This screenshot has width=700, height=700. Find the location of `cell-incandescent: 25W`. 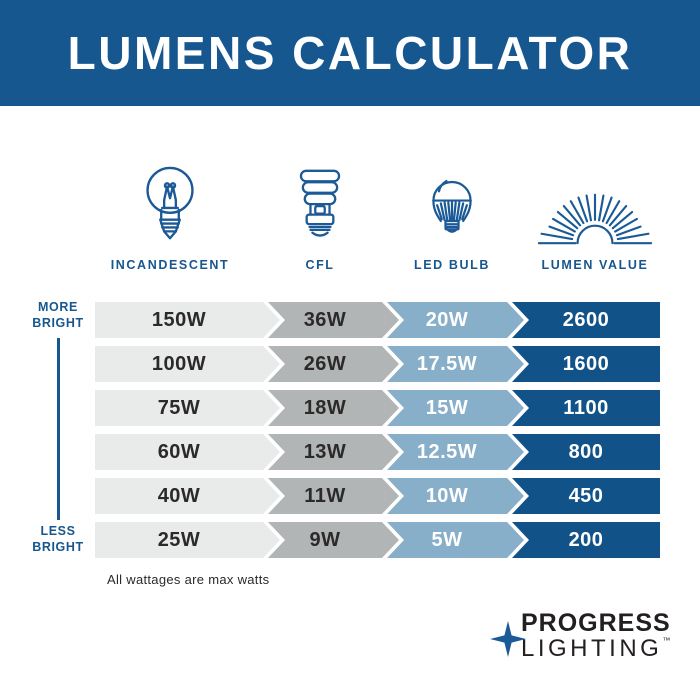

cell-incandescent: 25W is located at coordinates (187, 540).